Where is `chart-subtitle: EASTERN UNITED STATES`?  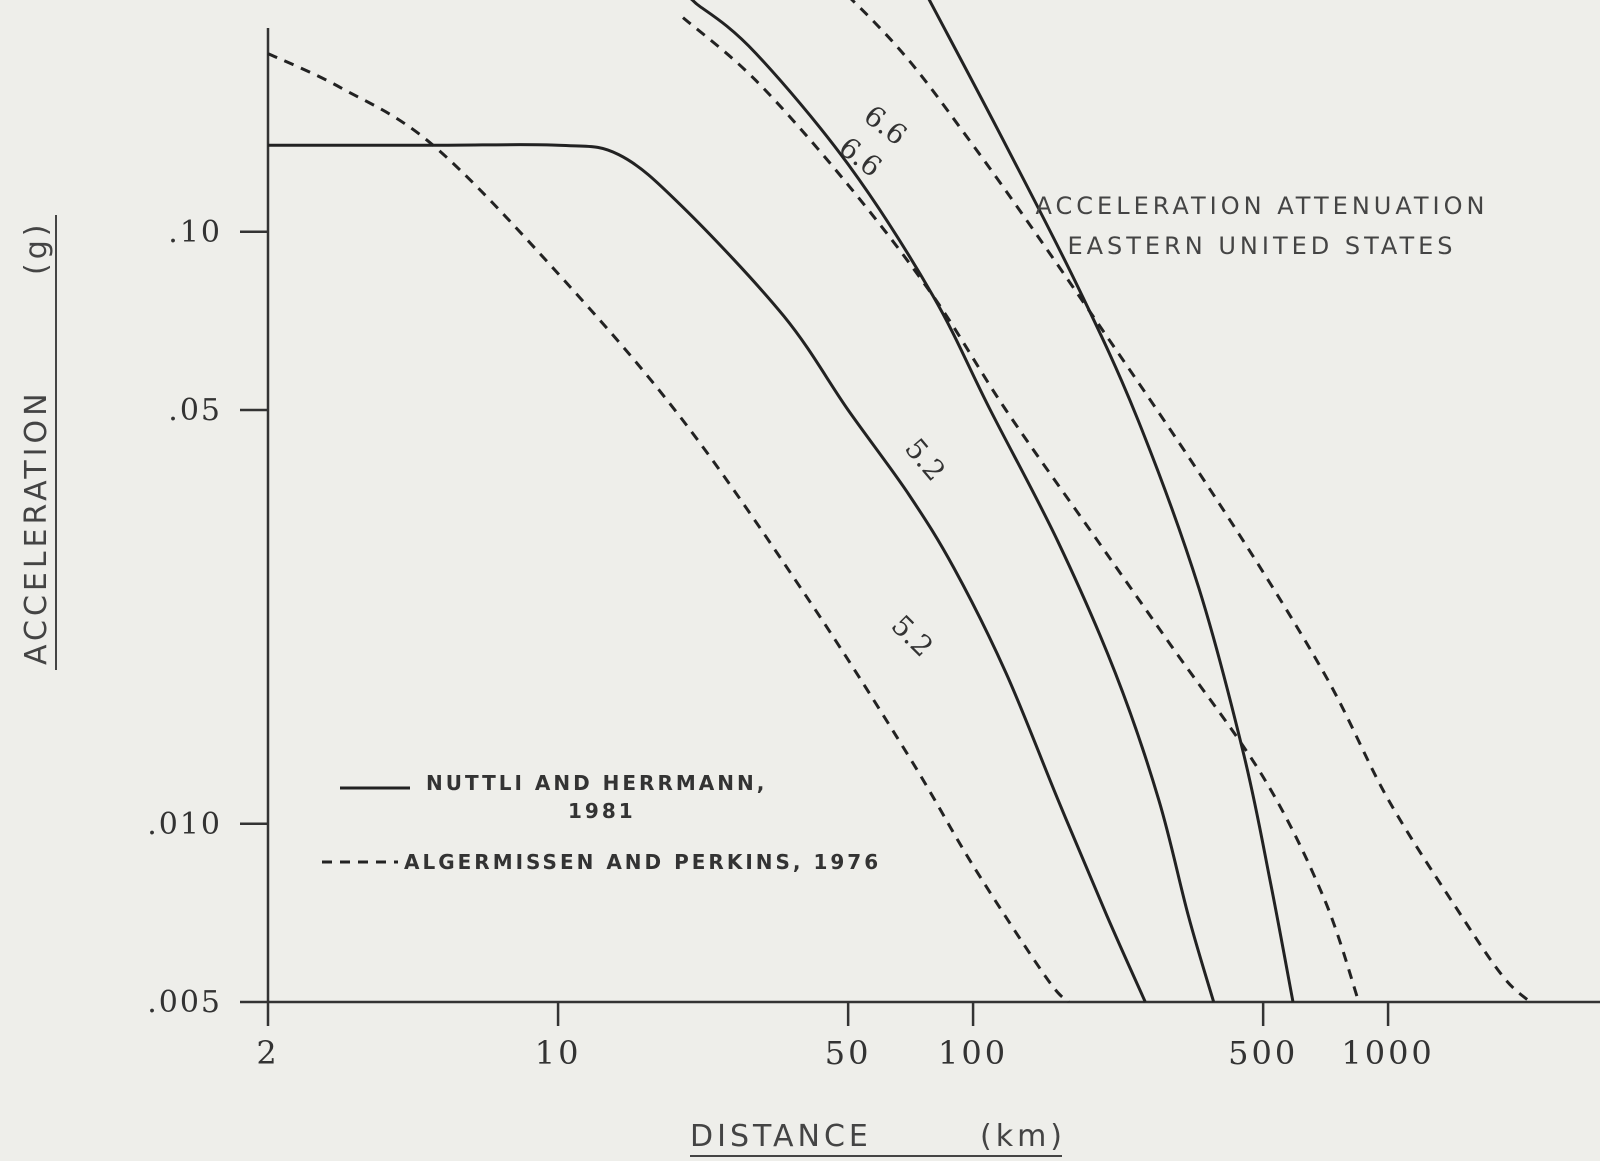 chart-subtitle: EASTERN UNITED STATES is located at coordinates (1261, 246).